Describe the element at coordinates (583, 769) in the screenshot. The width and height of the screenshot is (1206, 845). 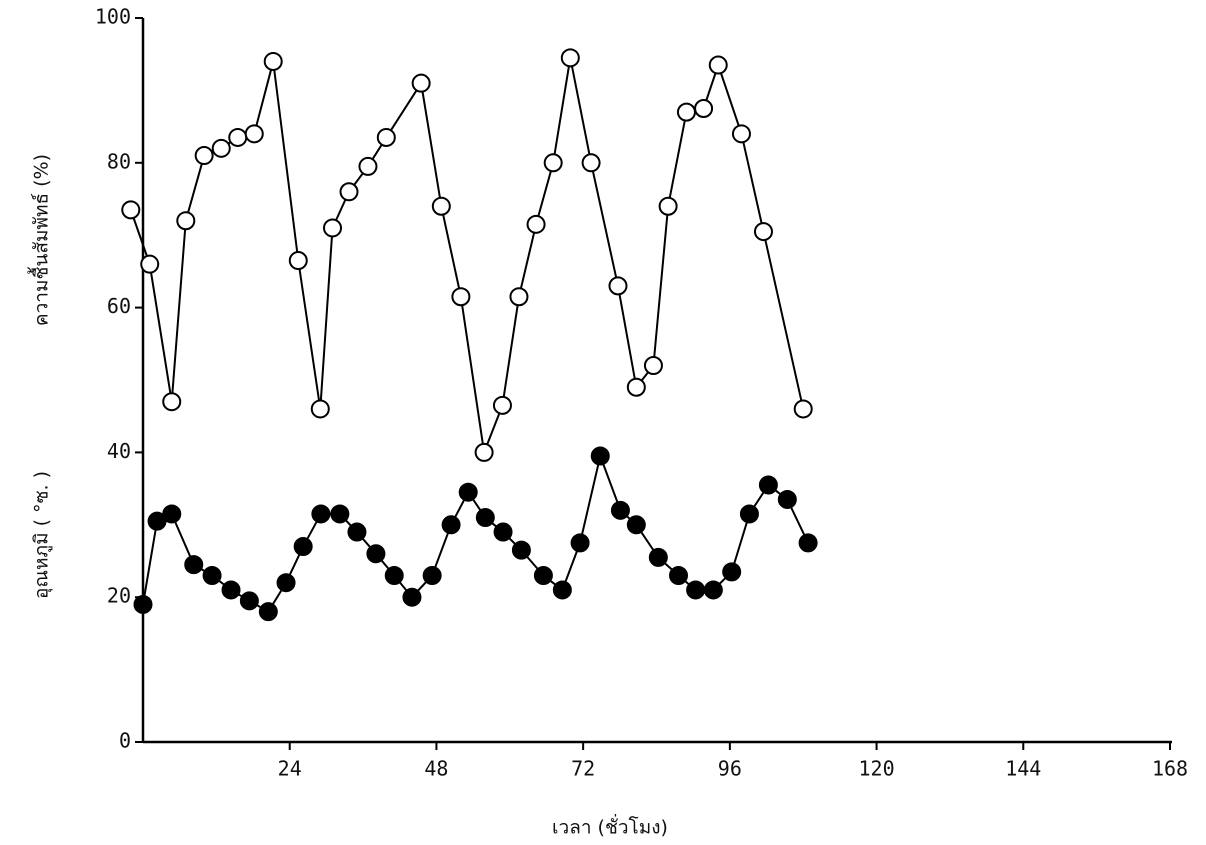
I see `x-tick-label: 72` at that location.